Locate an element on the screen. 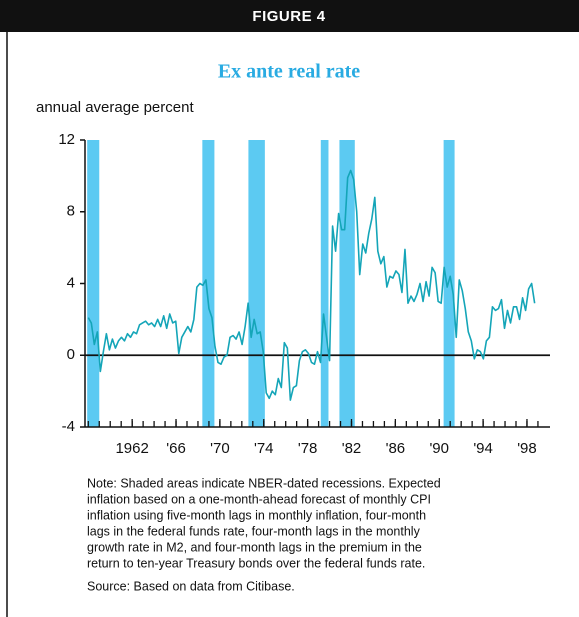 This screenshot has height=617, width=579. x-tick-label: '98 is located at coordinates (527, 448).